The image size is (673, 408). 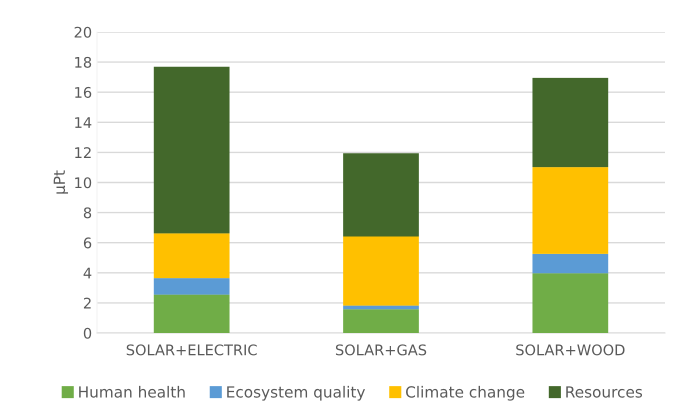 What do you see at coordinates (83, 182) in the screenshot?
I see `y-tick-label: 10` at bounding box center [83, 182].